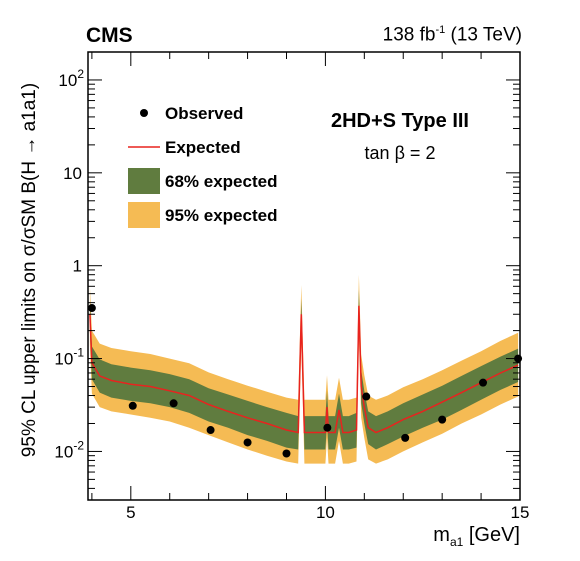  What do you see at coordinates (109, 35) in the screenshot?
I see `experiment-label: CMS` at bounding box center [109, 35].